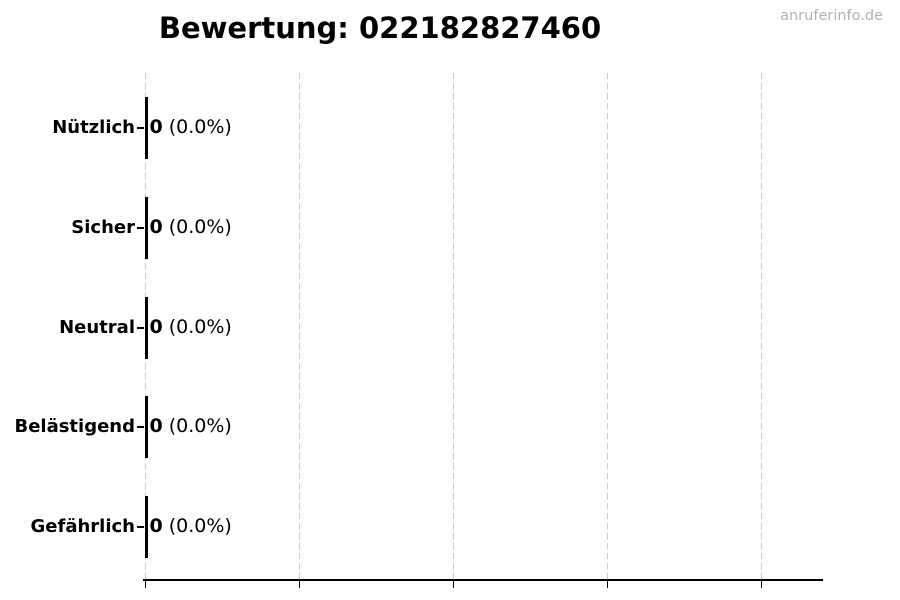  Describe the element at coordinates (82, 526) in the screenshot. I see `category-label: Gefährlich` at that location.